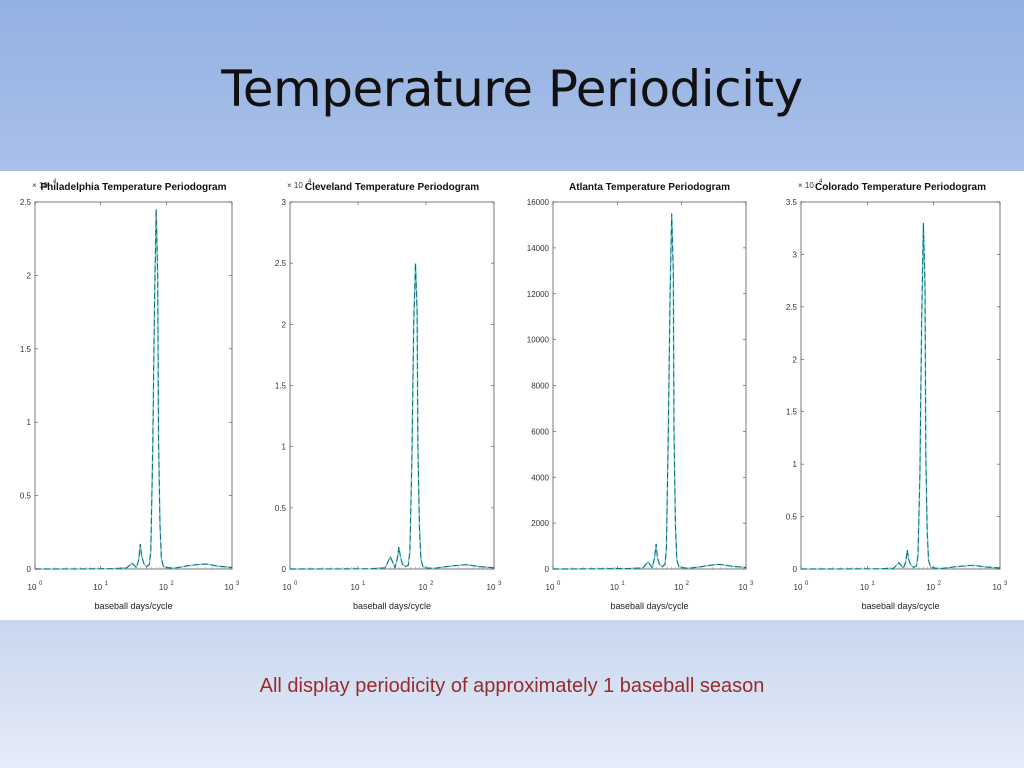 The width and height of the screenshot is (1024, 768). I want to click on y-tick-label: 6000, so click(540, 431).